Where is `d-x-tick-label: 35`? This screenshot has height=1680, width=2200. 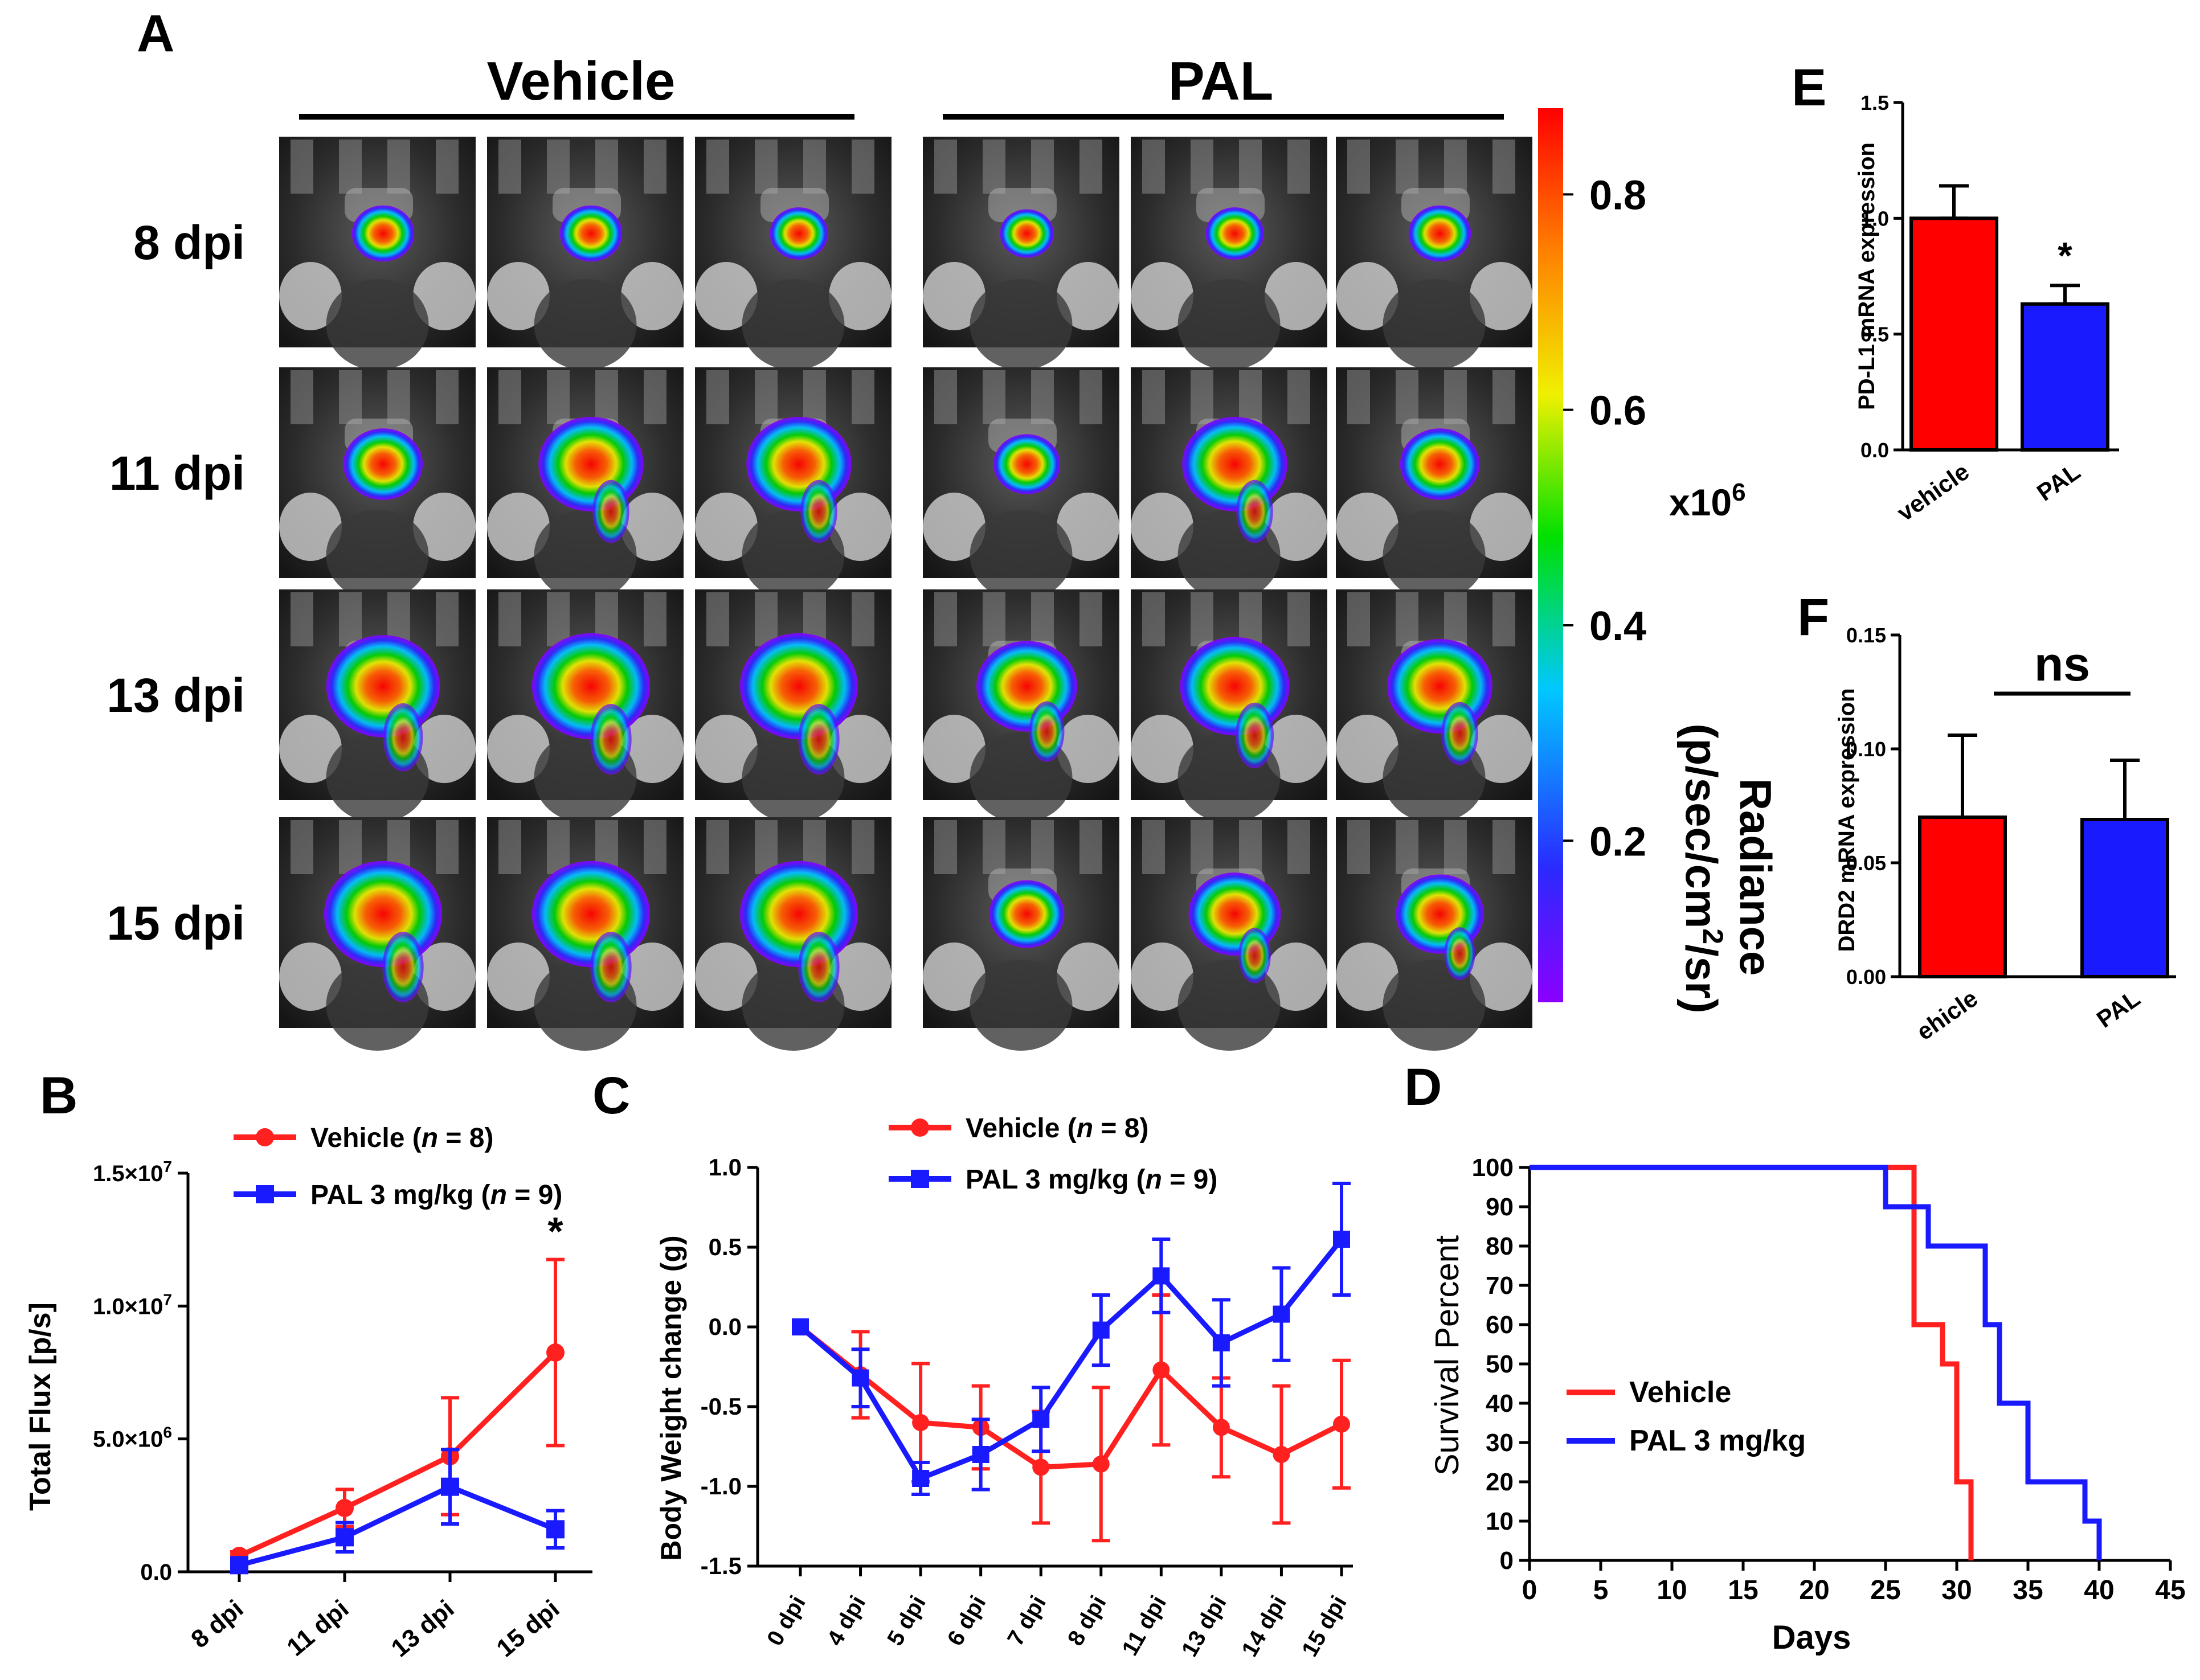
d-x-tick-label: 35 is located at coordinates (2028, 1590).